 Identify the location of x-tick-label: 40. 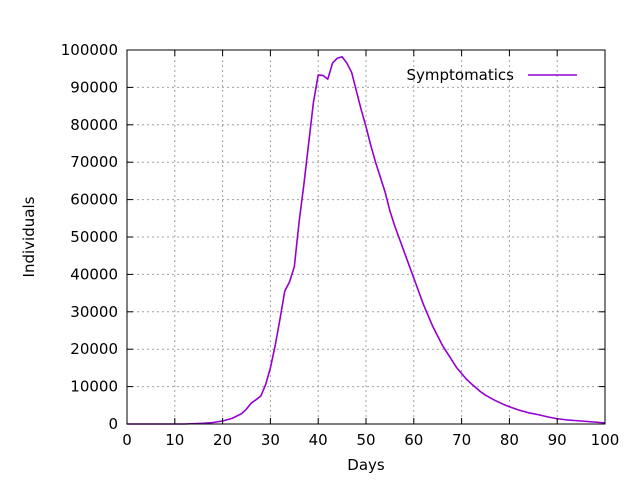
(318, 440).